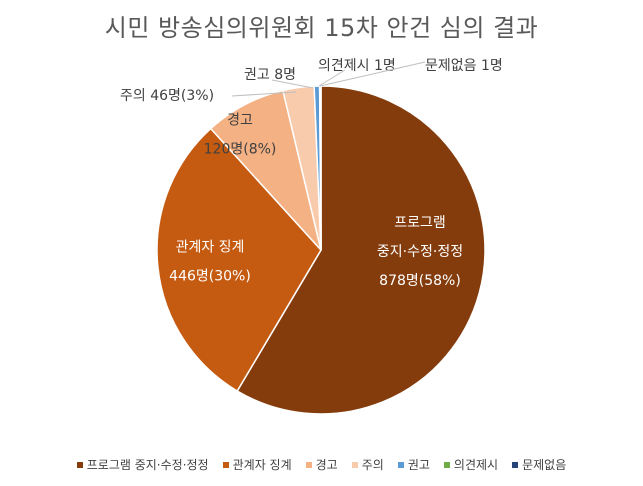 The width and height of the screenshot is (643, 486). I want to click on legend-label: 권고, so click(418, 465).